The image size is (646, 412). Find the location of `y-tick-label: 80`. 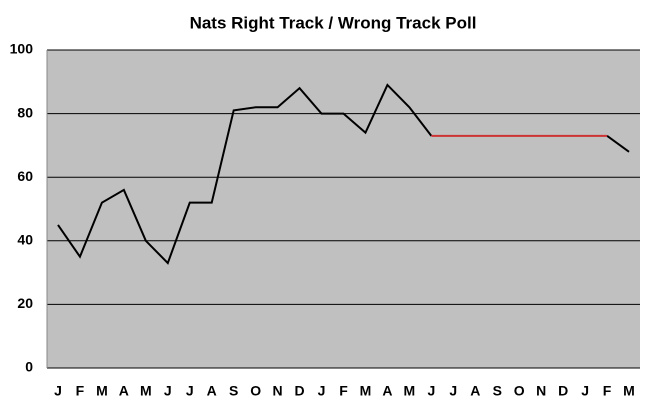

y-tick-label: 80 is located at coordinates (25, 112).